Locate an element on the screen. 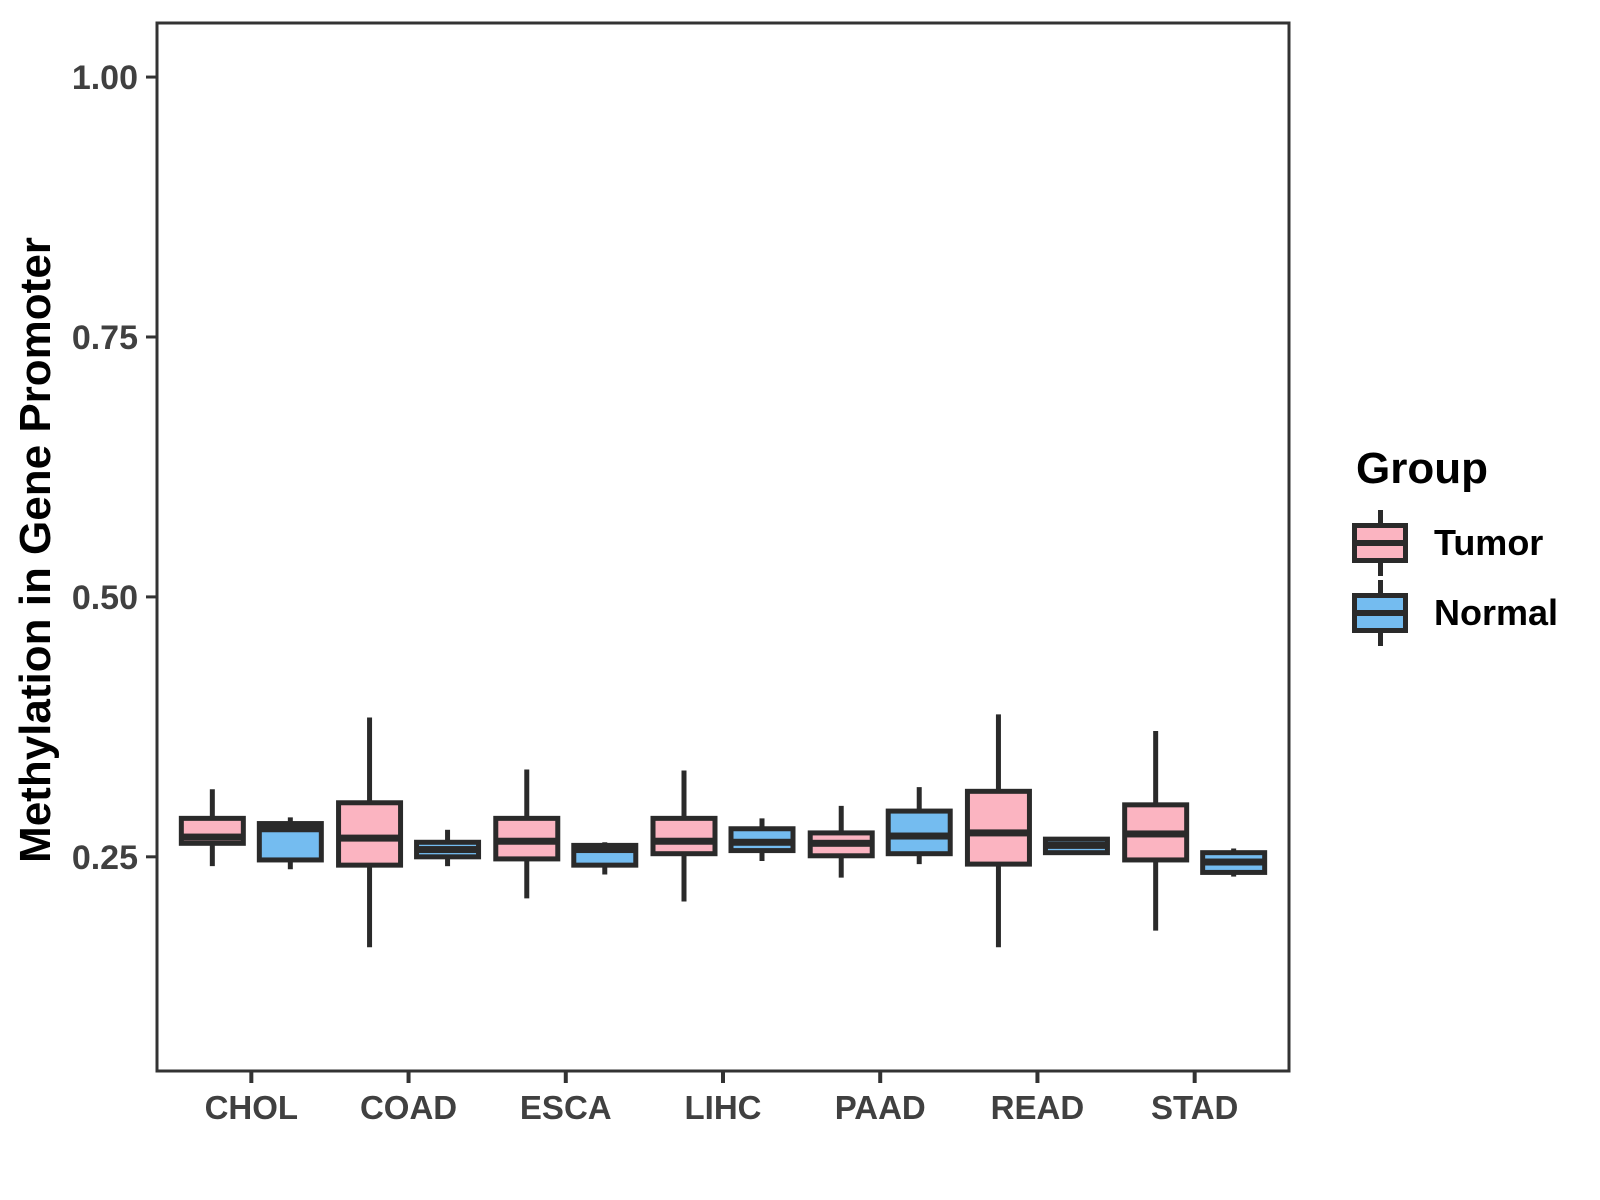  median-tumor-stad is located at coordinates (1155, 834).